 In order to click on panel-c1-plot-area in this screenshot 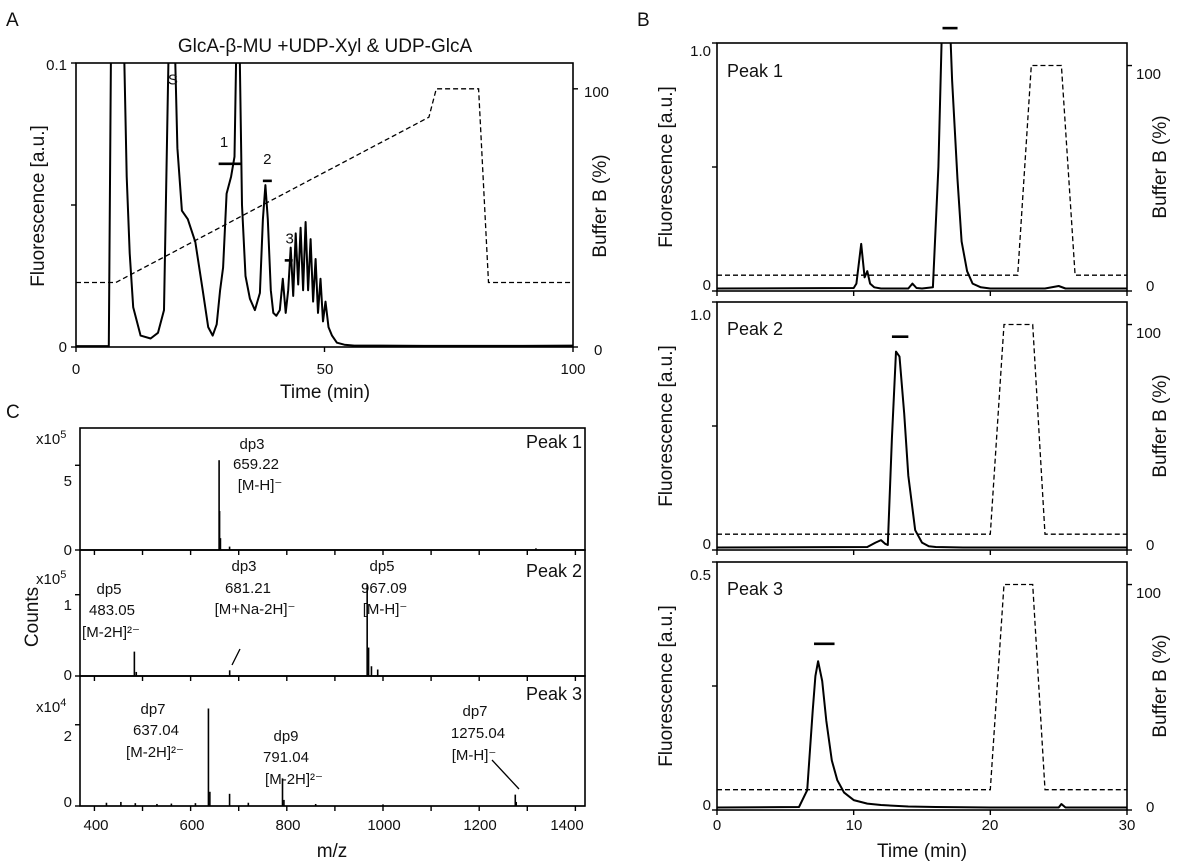, I will do `click(332, 505)`.